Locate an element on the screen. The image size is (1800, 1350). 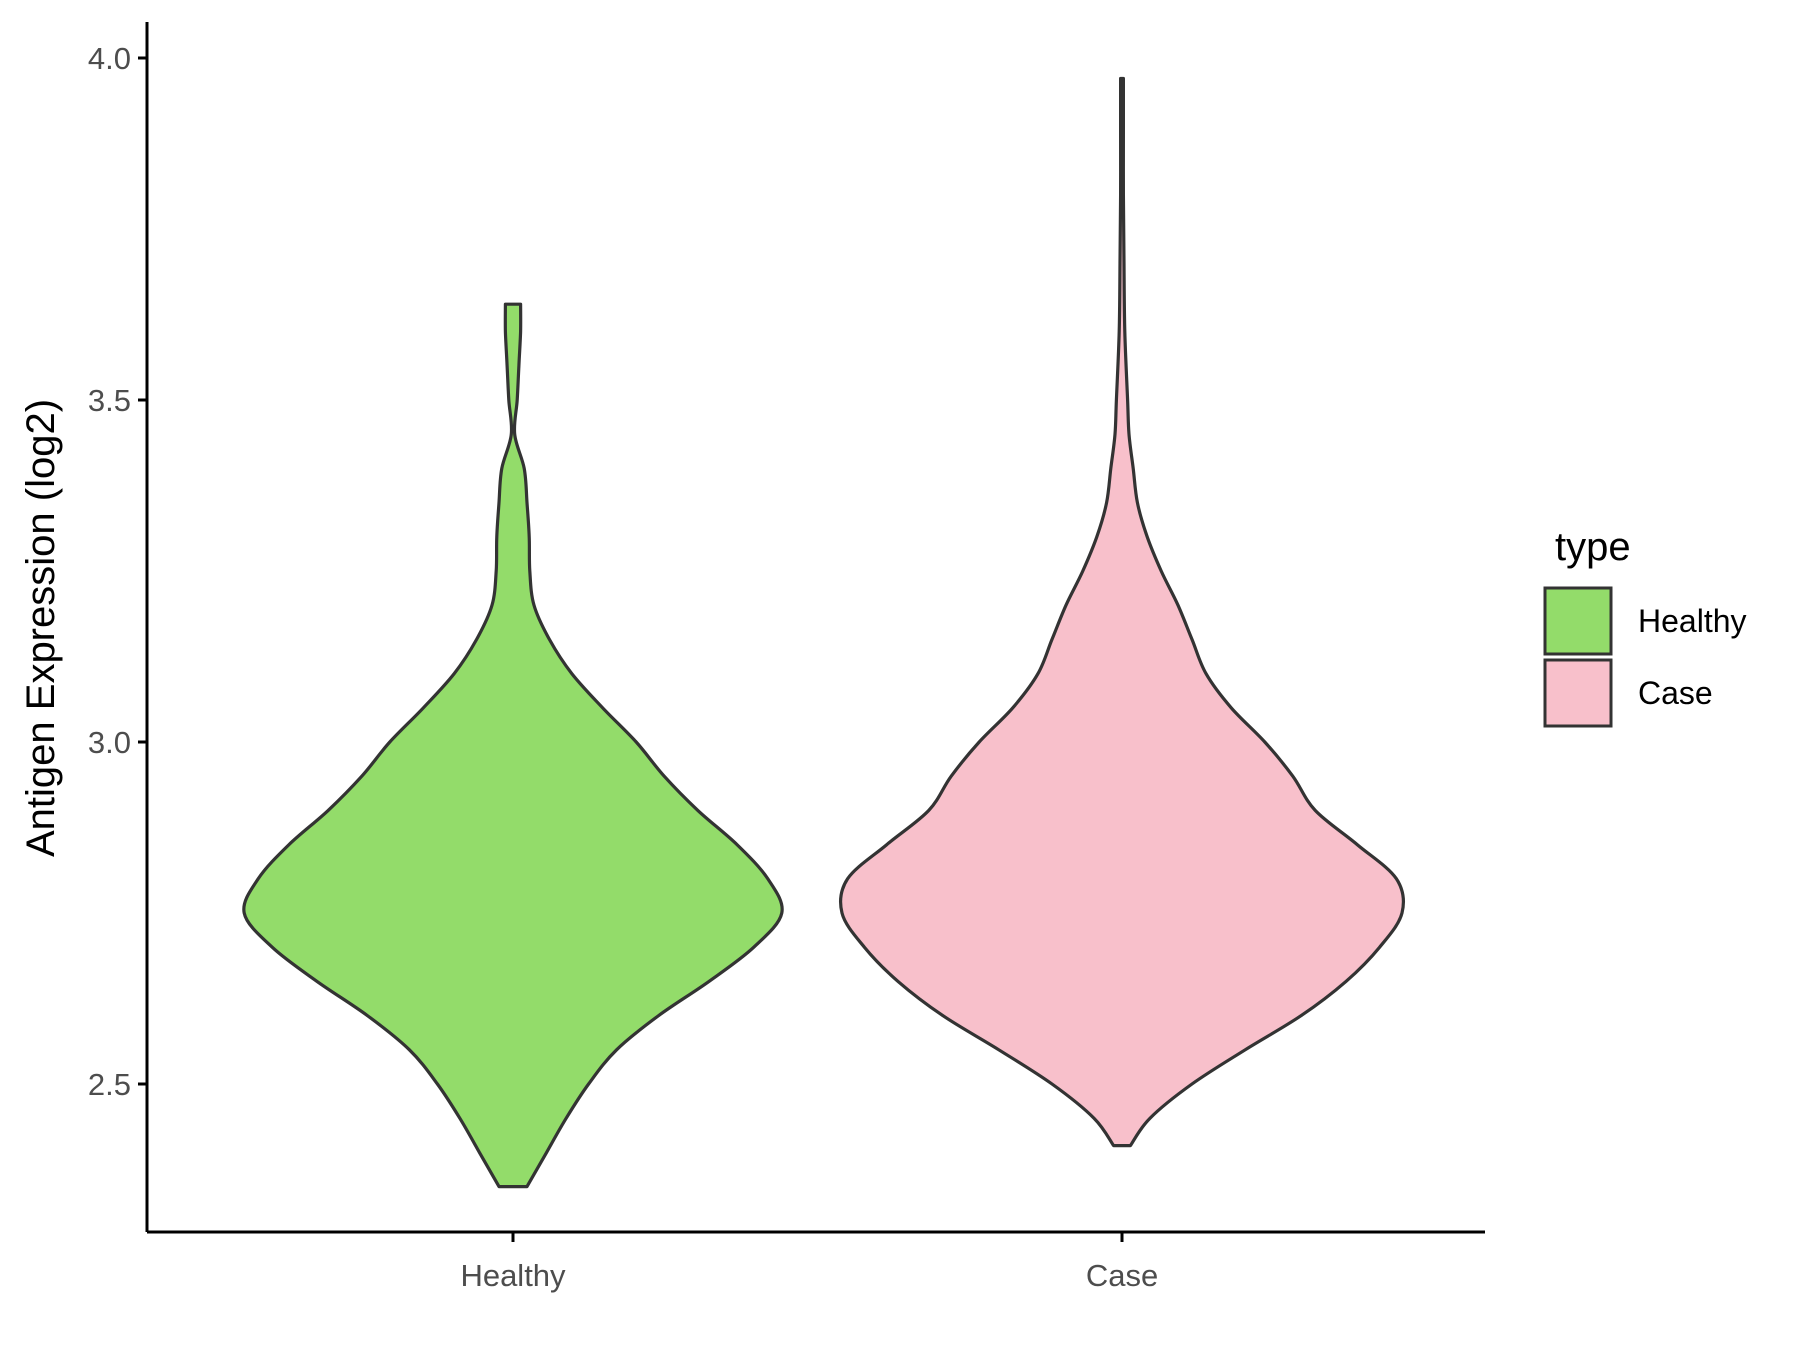
x-tick-label: Case is located at coordinates (1122, 1275).